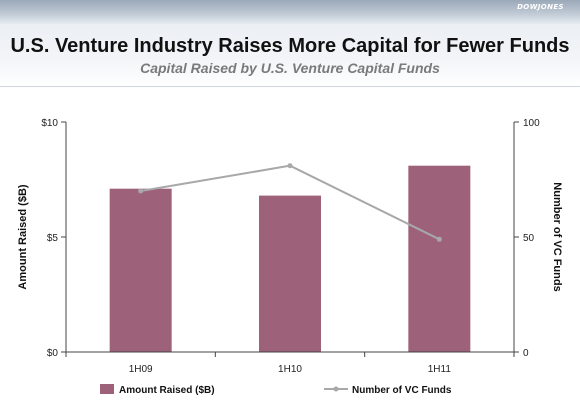 The height and width of the screenshot is (419, 580). I want to click on y2-tick-label: 50, so click(529, 238).